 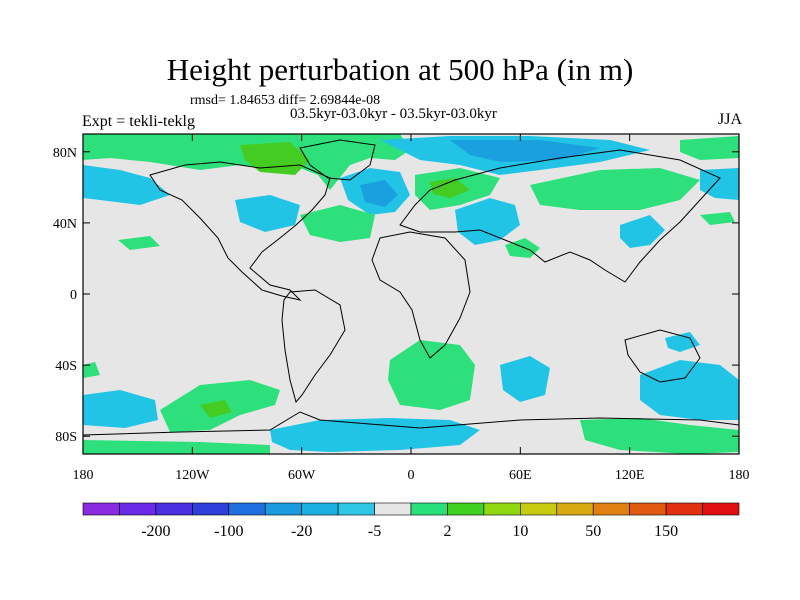 I want to click on coastline-australia, so click(x=662, y=356).